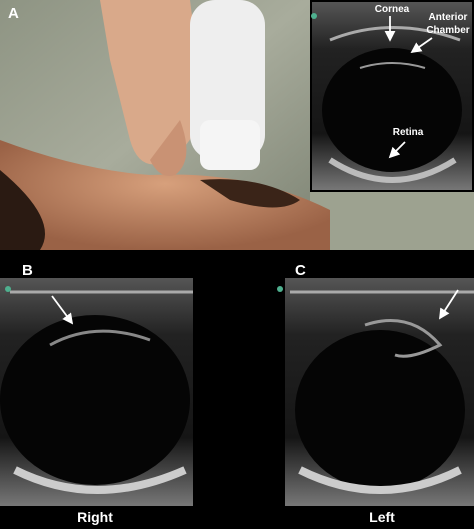 Image resolution: width=474 pixels, height=529 pixels. Describe the element at coordinates (27, 270) in the screenshot. I see `panel-label: B` at that location.